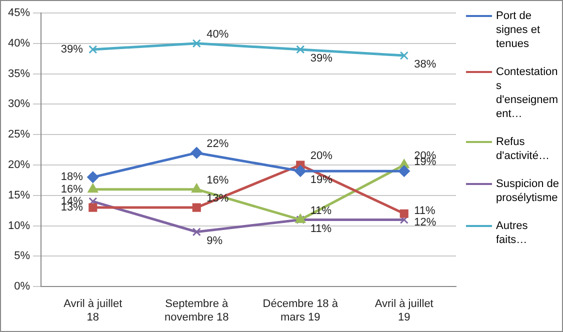 This screenshot has height=332, width=563. I want to click on data-label: 9%, so click(214, 240).